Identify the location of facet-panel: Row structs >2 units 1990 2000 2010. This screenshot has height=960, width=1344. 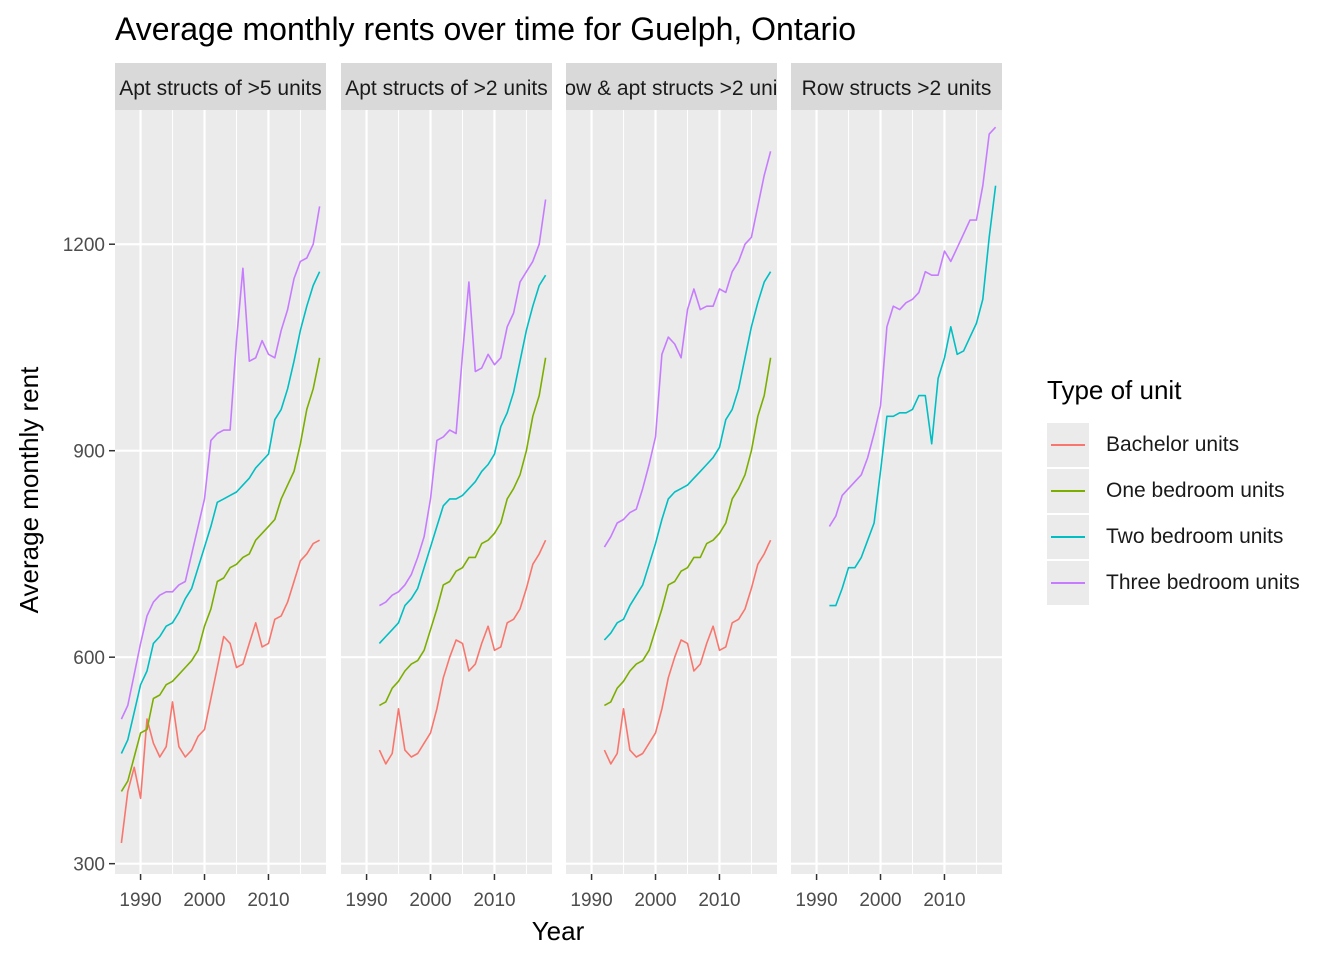
(896, 487).